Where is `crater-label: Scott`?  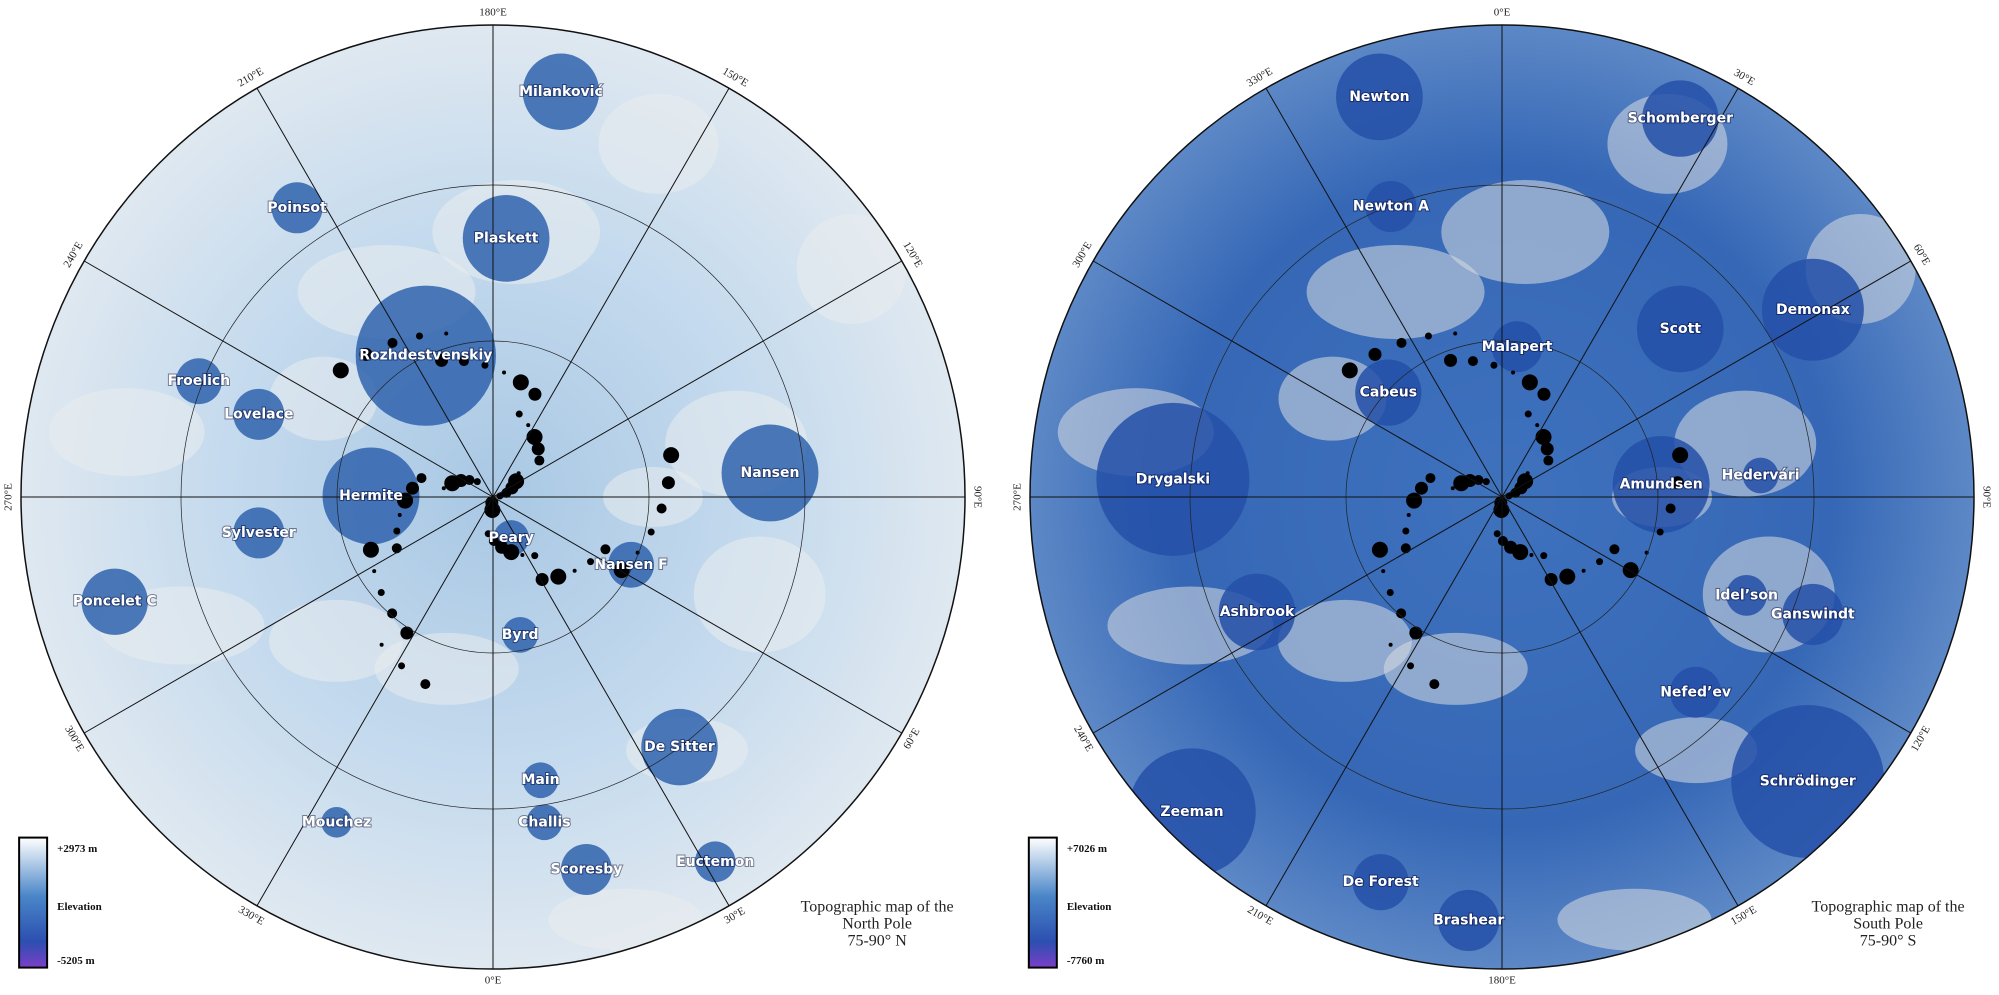
crater-label: Scott is located at coordinates (1681, 329).